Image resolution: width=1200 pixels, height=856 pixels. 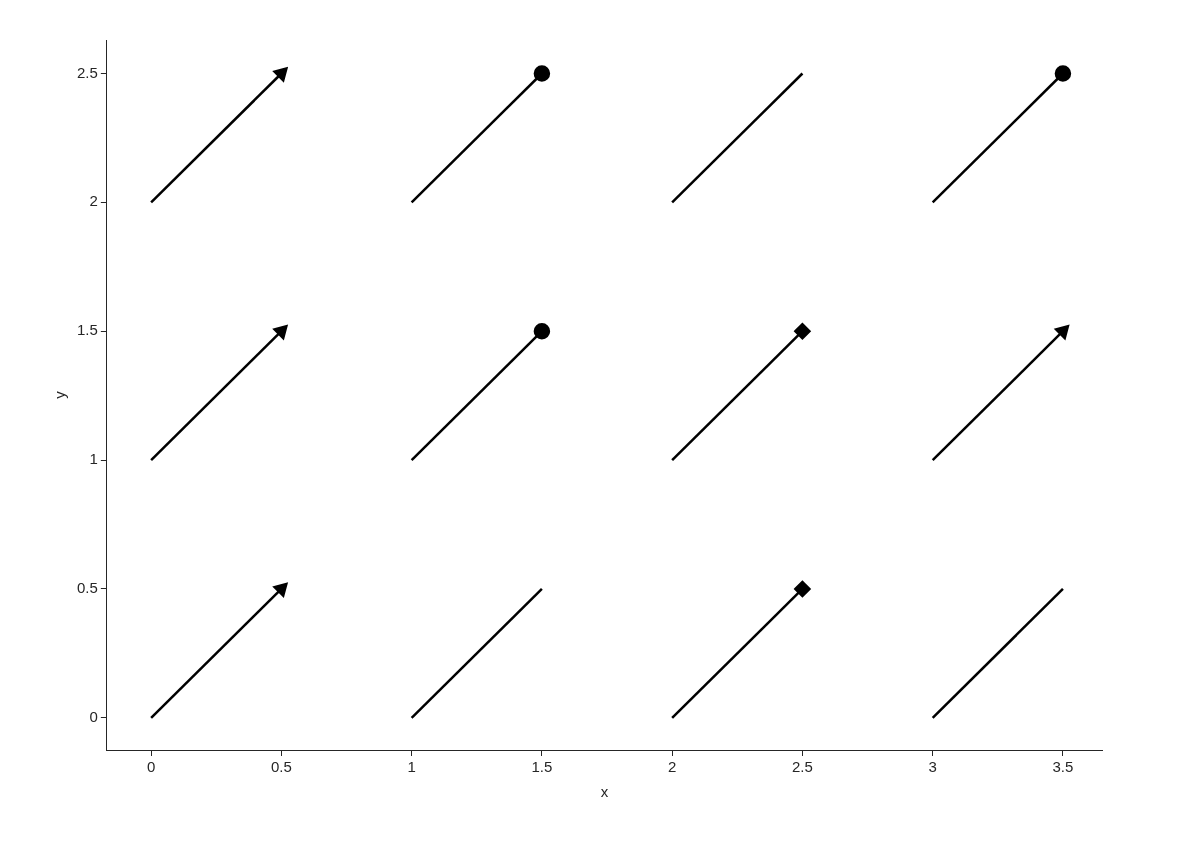 What do you see at coordinates (672, 767) in the screenshot?
I see `x-tick-label: 2` at bounding box center [672, 767].